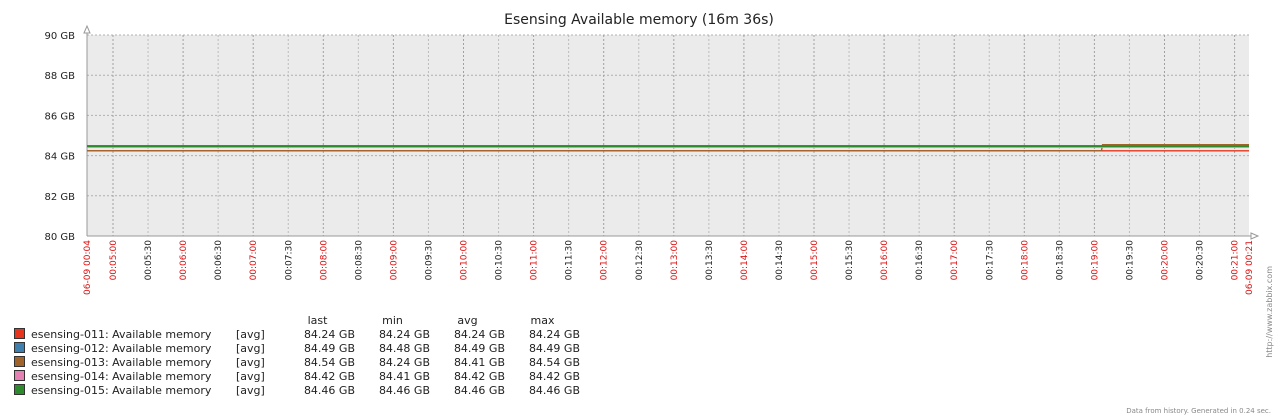 This screenshot has height=418, width=1279. Describe the element at coordinates (254, 260) in the screenshot. I see `x-tick-label: 00:07:00` at that location.